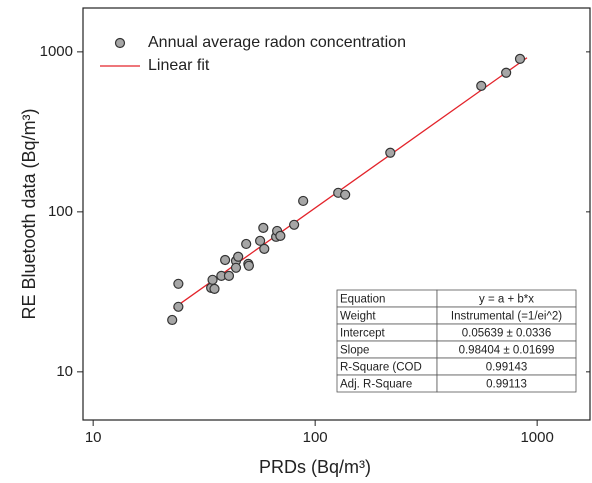  I want to click on x-axis-label: PRDs (Bq/m³), so click(315, 467).